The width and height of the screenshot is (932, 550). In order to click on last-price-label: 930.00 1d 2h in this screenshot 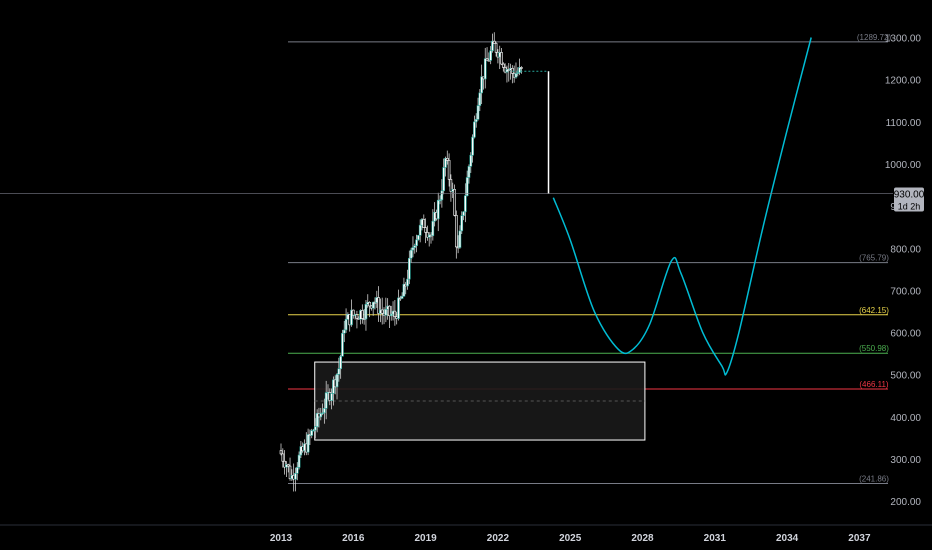, I will do `click(909, 199)`.